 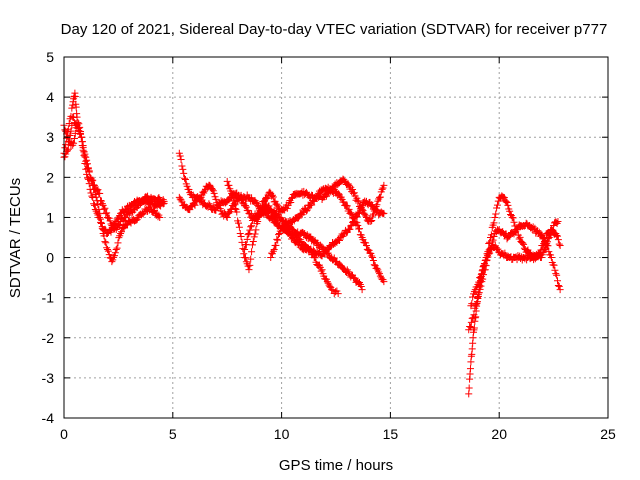 What do you see at coordinates (50, 97) in the screenshot?
I see `y-tick-label: 4` at bounding box center [50, 97].